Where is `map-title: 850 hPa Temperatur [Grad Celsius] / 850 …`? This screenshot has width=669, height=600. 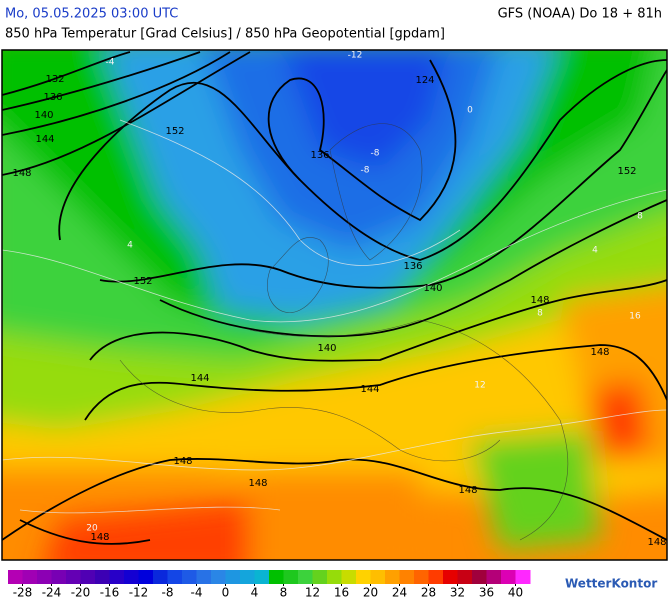 map-title: 850 hPa Temperatur [Grad Celsius] / 850 … is located at coordinates (225, 34).